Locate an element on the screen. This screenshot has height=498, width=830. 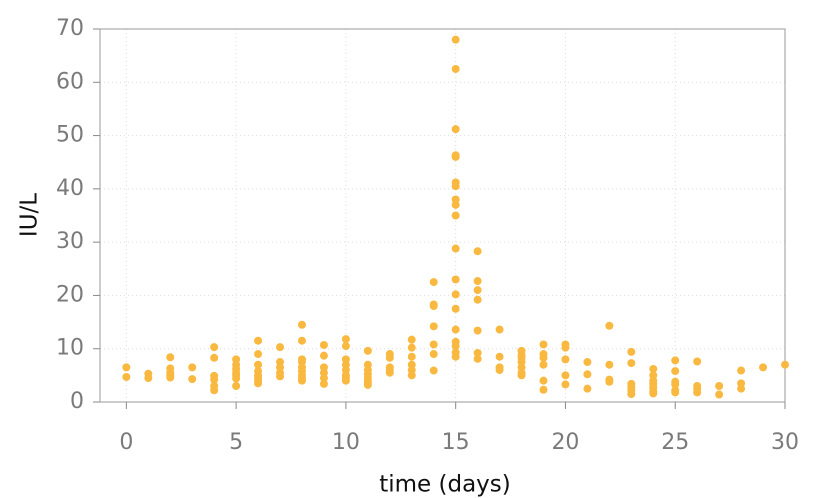
x-tick-label: 25 is located at coordinates (675, 442).